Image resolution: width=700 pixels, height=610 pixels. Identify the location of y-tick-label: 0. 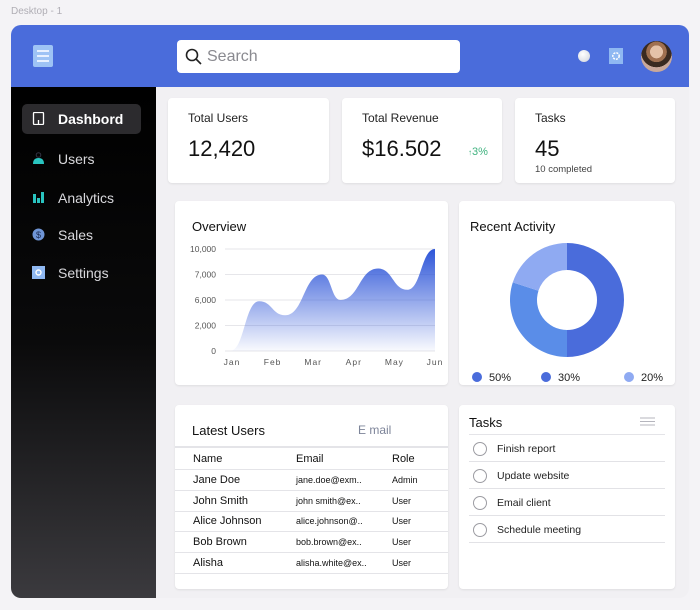
(213, 351).